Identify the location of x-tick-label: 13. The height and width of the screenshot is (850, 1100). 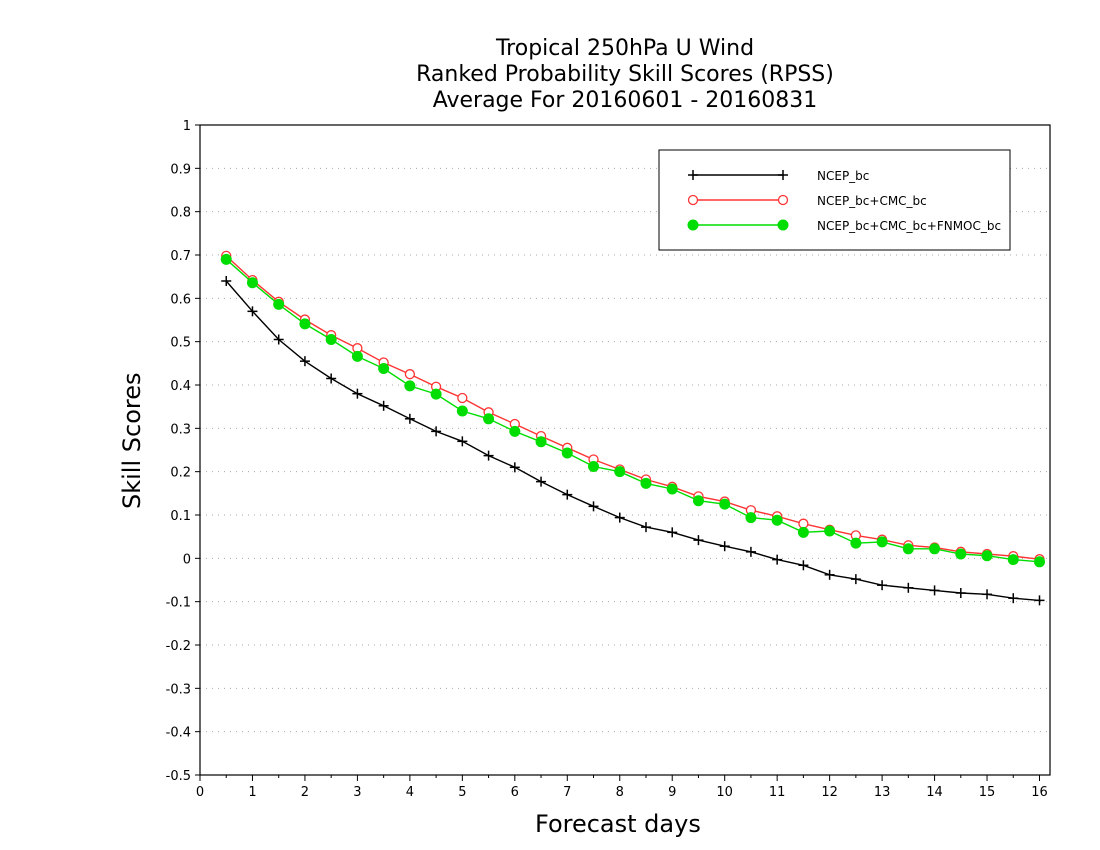
(882, 792).